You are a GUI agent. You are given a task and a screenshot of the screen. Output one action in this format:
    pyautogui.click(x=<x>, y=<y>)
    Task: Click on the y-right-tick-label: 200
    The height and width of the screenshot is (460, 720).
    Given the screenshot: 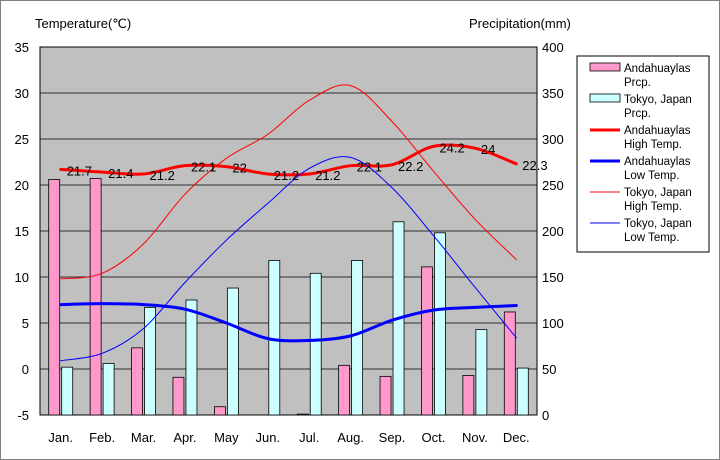 What is the action you would take?
    pyautogui.click(x=553, y=231)
    